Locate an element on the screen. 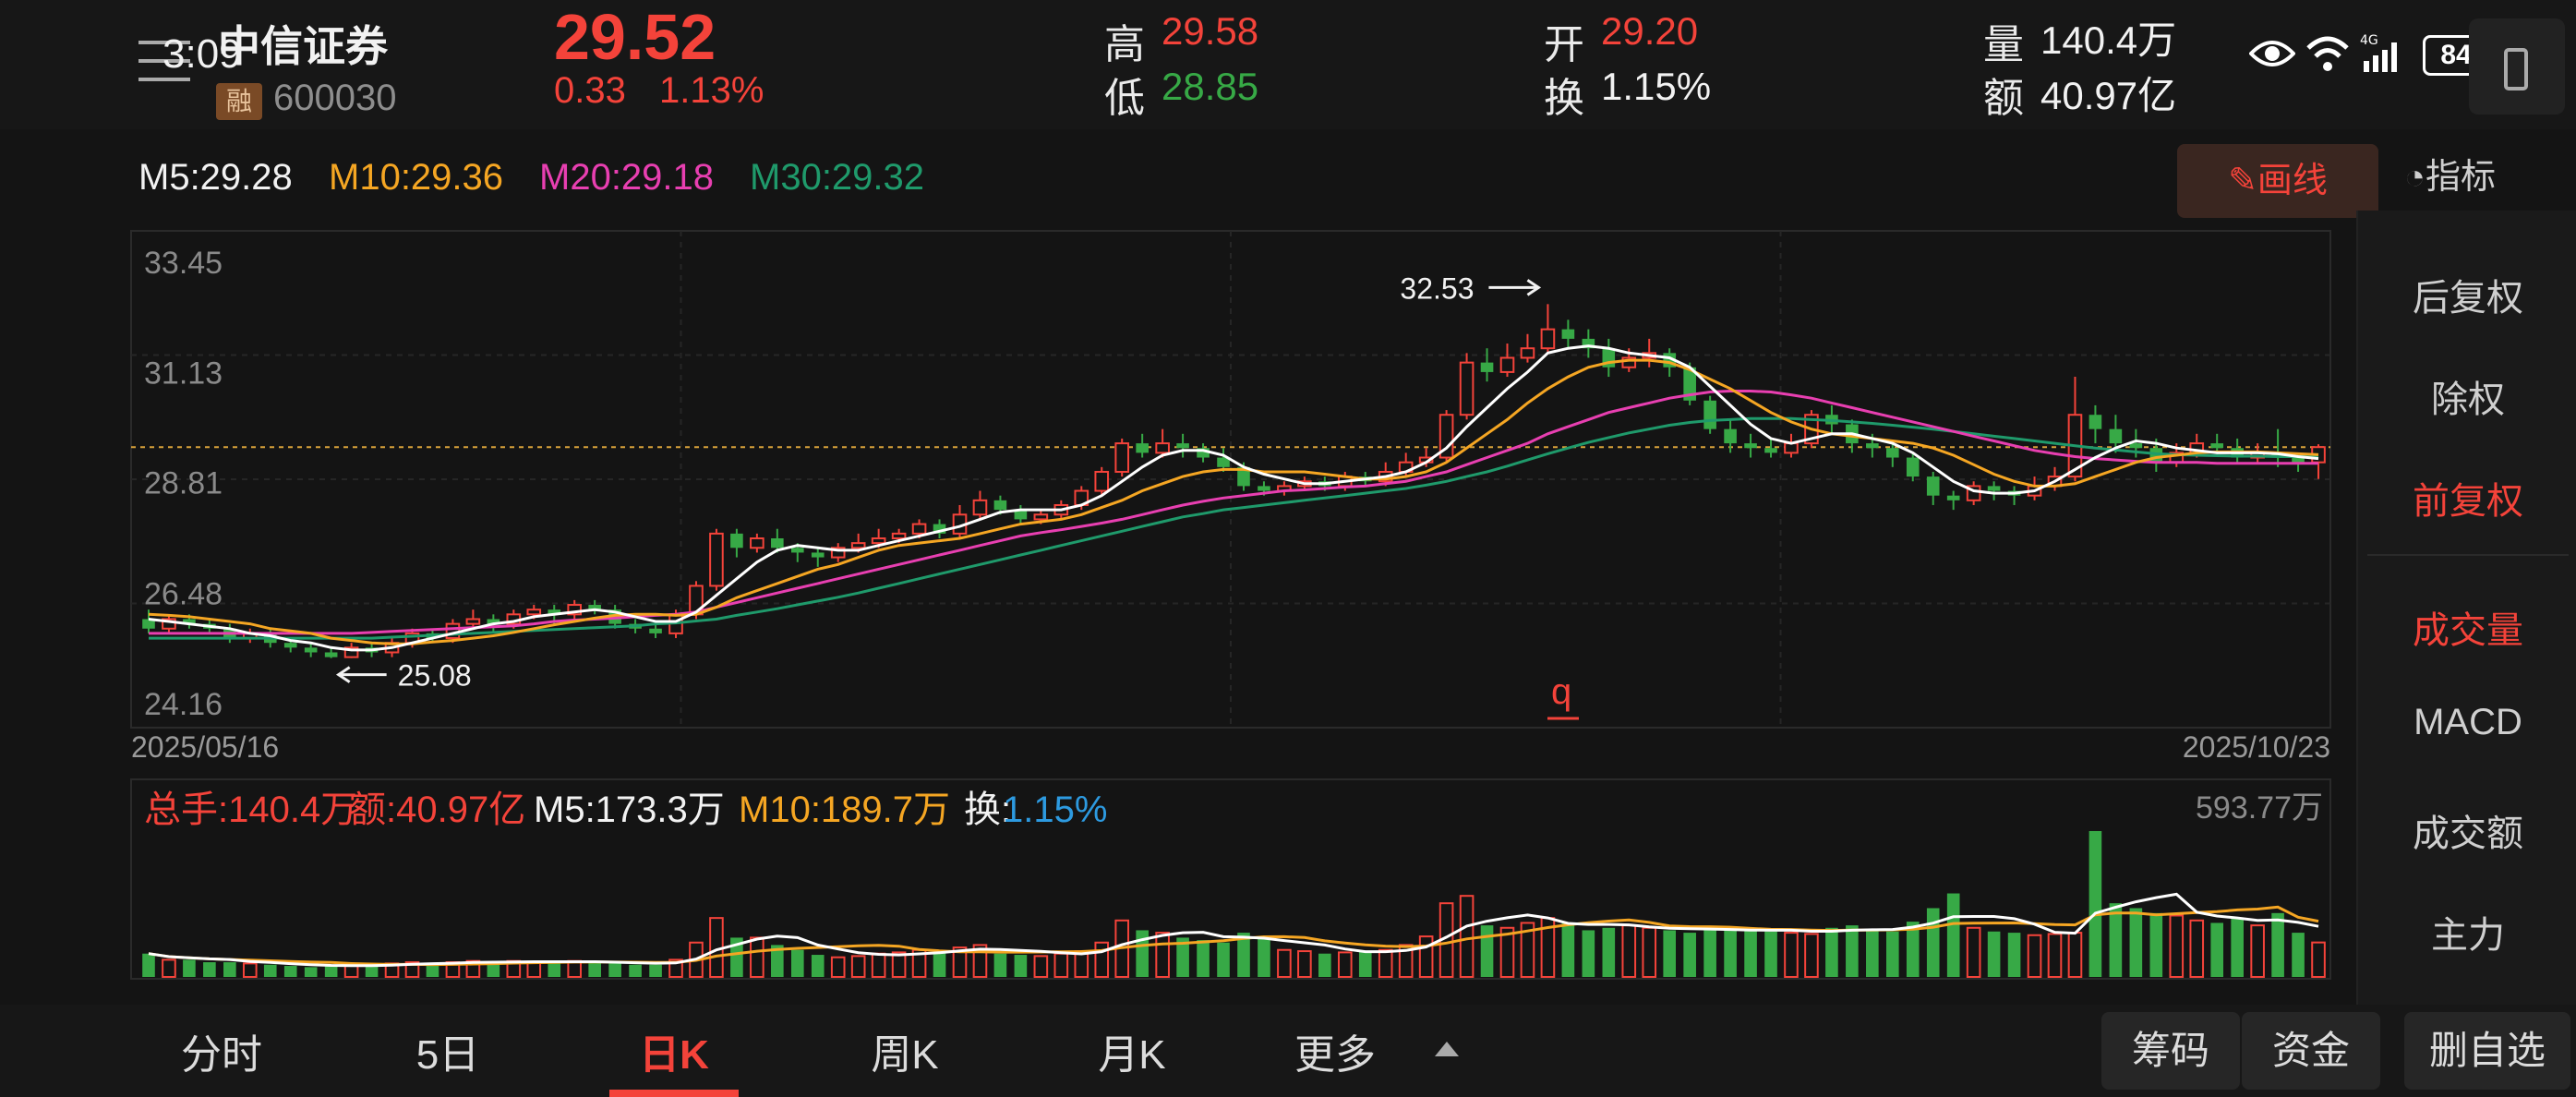  tab-daily-k: 日K is located at coordinates (674, 1055).